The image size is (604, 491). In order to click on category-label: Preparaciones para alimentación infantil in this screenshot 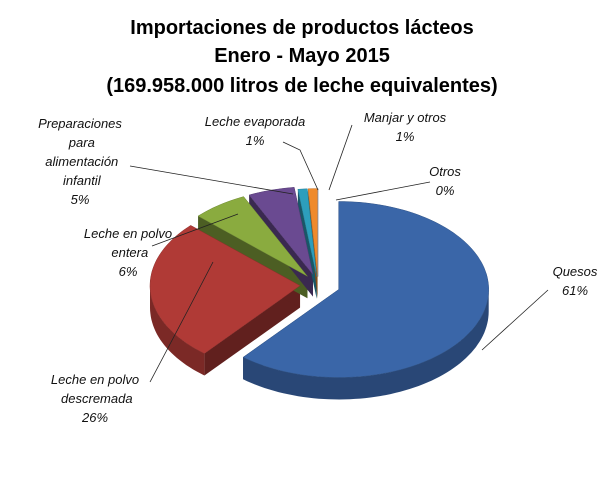, I will do `click(80, 152)`.